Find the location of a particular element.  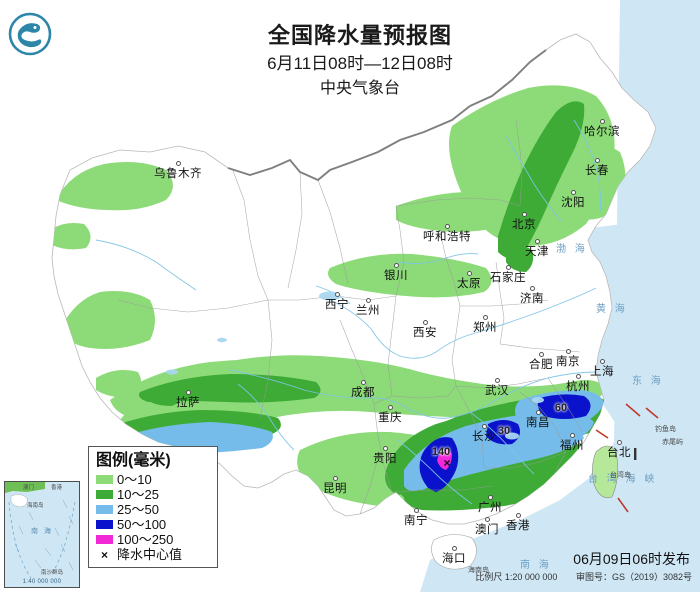

title-block: 全国降水量预报图 6月11日08时—12日08时 中央气象台 is located at coordinates (360, 61).